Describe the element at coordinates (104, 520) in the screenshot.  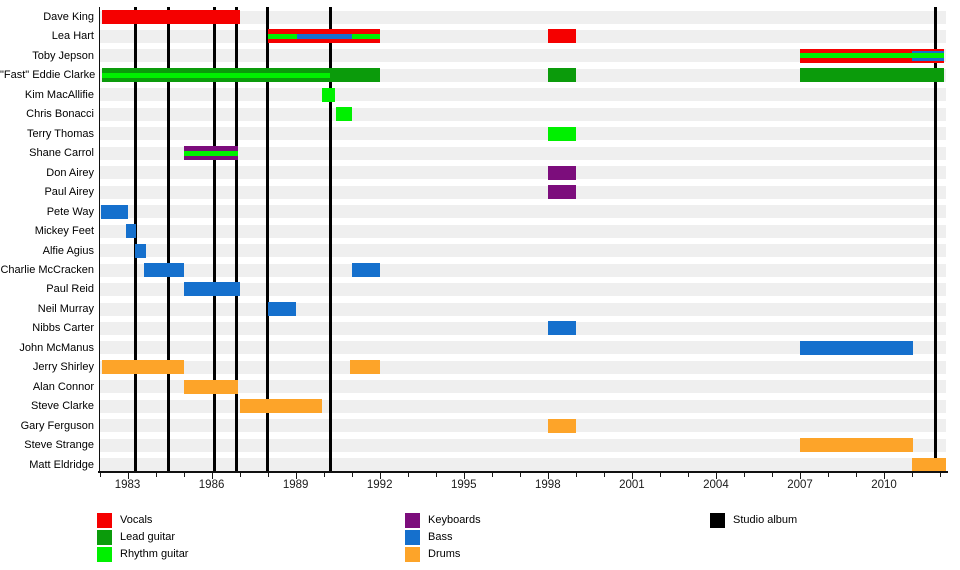
I see `legend-swatch-vocals` at that location.